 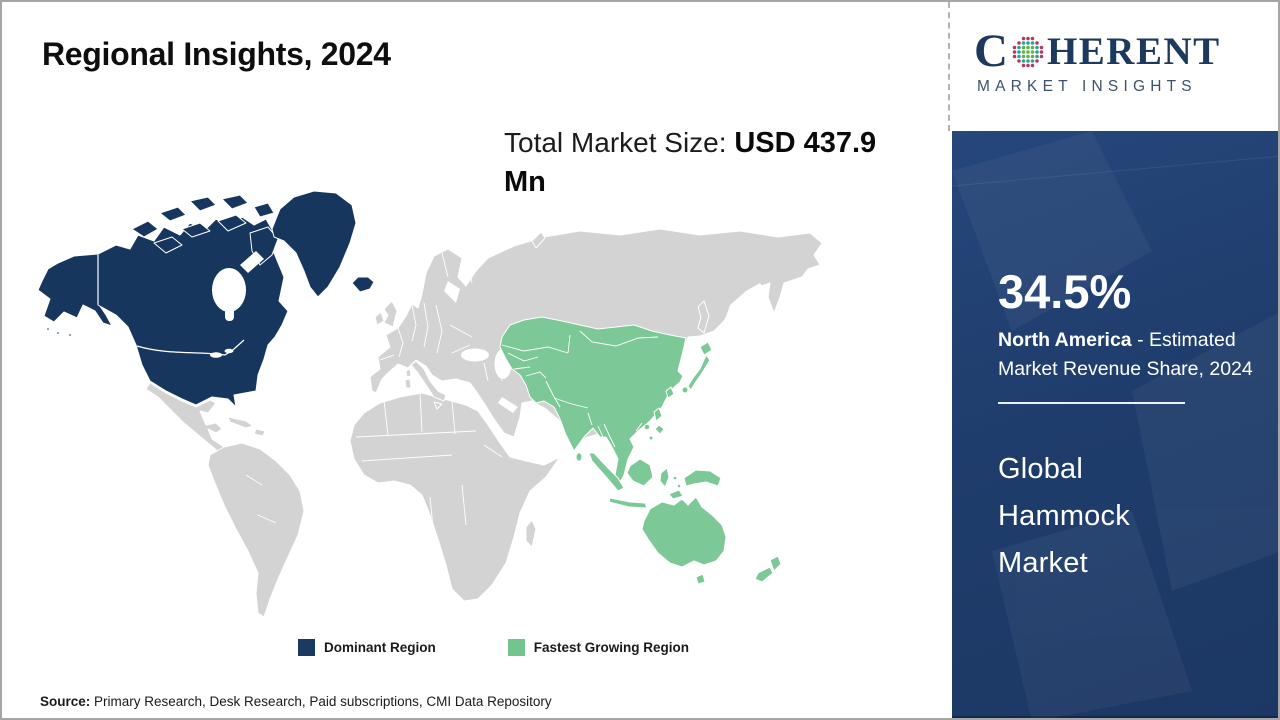 I want to click on map-region-asia-pacific, so click(x=640, y=450).